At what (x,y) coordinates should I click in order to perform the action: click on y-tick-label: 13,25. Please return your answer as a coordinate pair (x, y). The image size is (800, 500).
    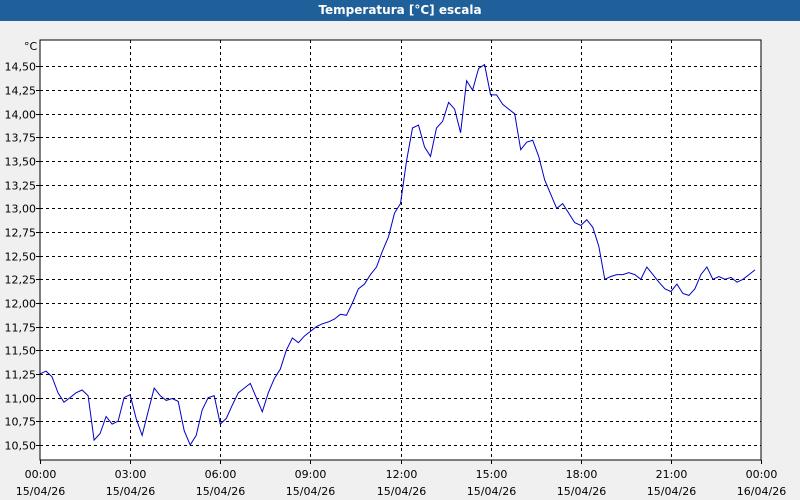
    Looking at the image, I should click on (21, 186).